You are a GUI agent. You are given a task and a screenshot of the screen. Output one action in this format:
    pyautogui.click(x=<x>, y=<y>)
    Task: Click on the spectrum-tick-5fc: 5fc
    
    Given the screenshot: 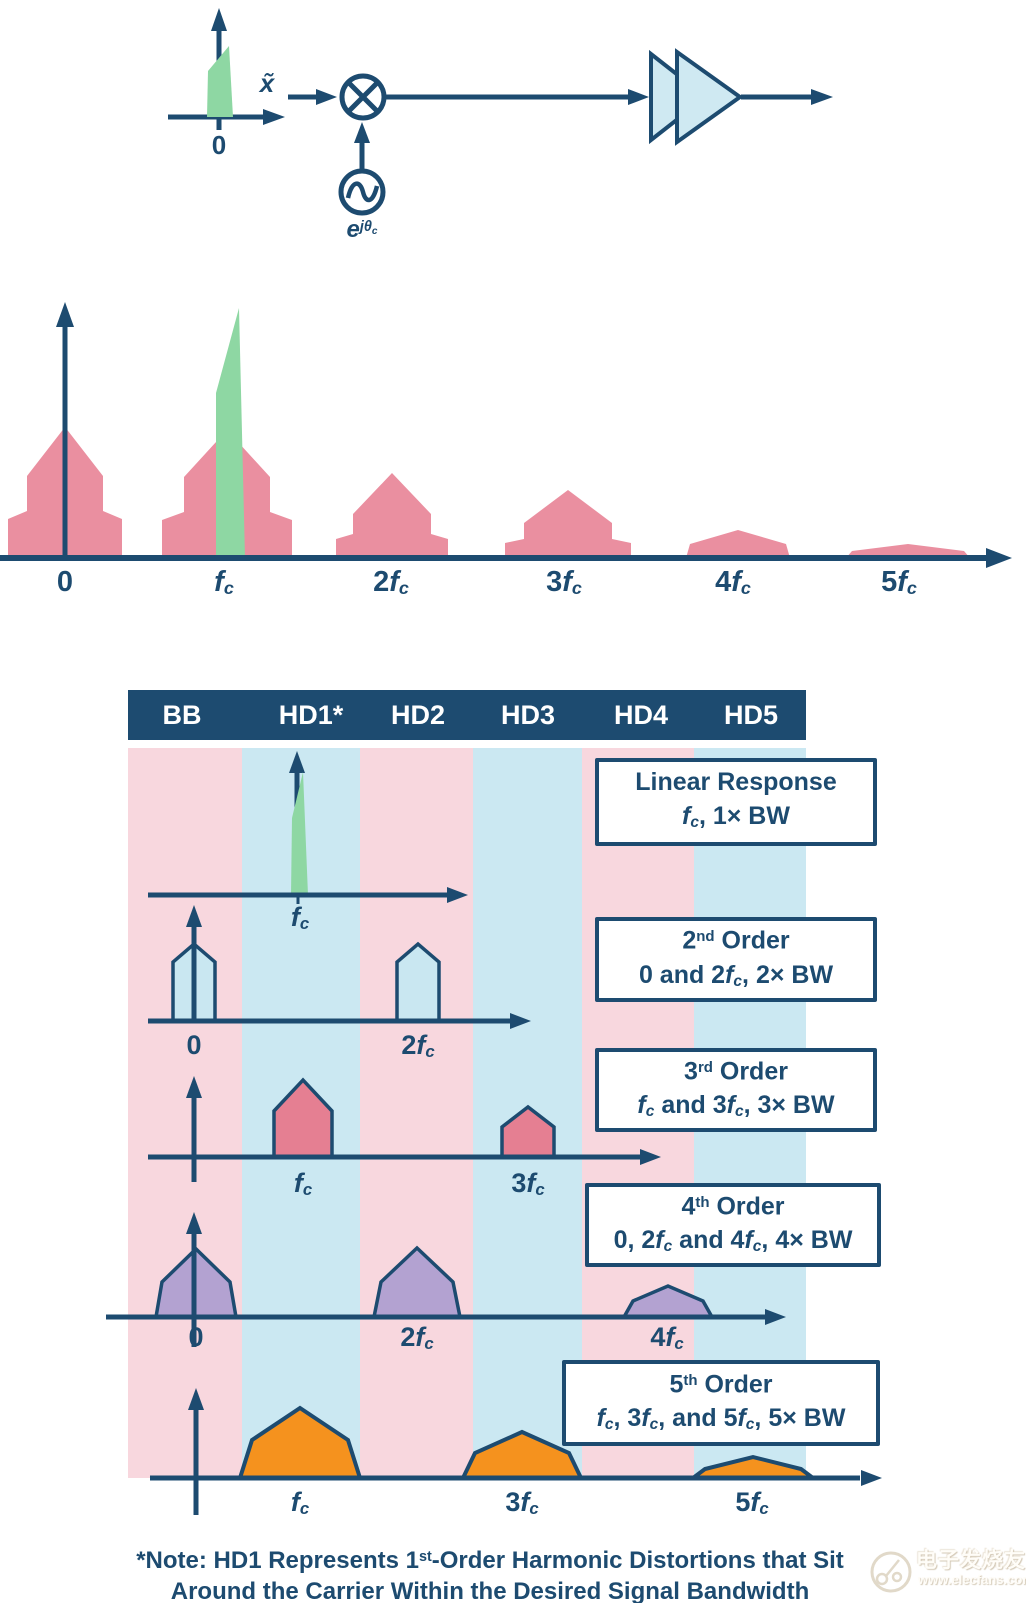 What is the action you would take?
    pyautogui.click(x=899, y=582)
    